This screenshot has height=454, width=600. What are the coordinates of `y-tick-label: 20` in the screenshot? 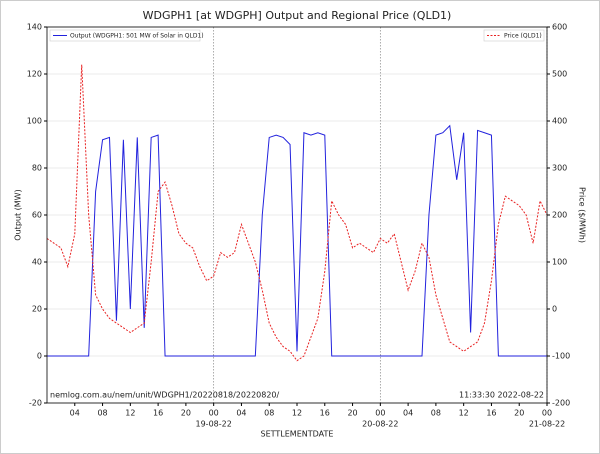 It's located at (37, 309).